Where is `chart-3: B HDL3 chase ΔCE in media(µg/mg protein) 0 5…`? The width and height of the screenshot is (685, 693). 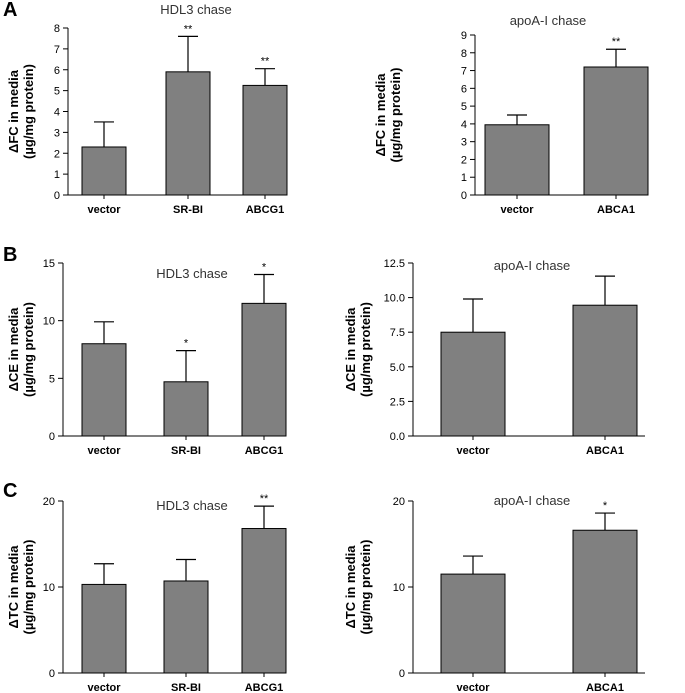 chart-3: B HDL3 chase ΔCE in media(µg/mg protein) 0 5… is located at coordinates (145, 350).